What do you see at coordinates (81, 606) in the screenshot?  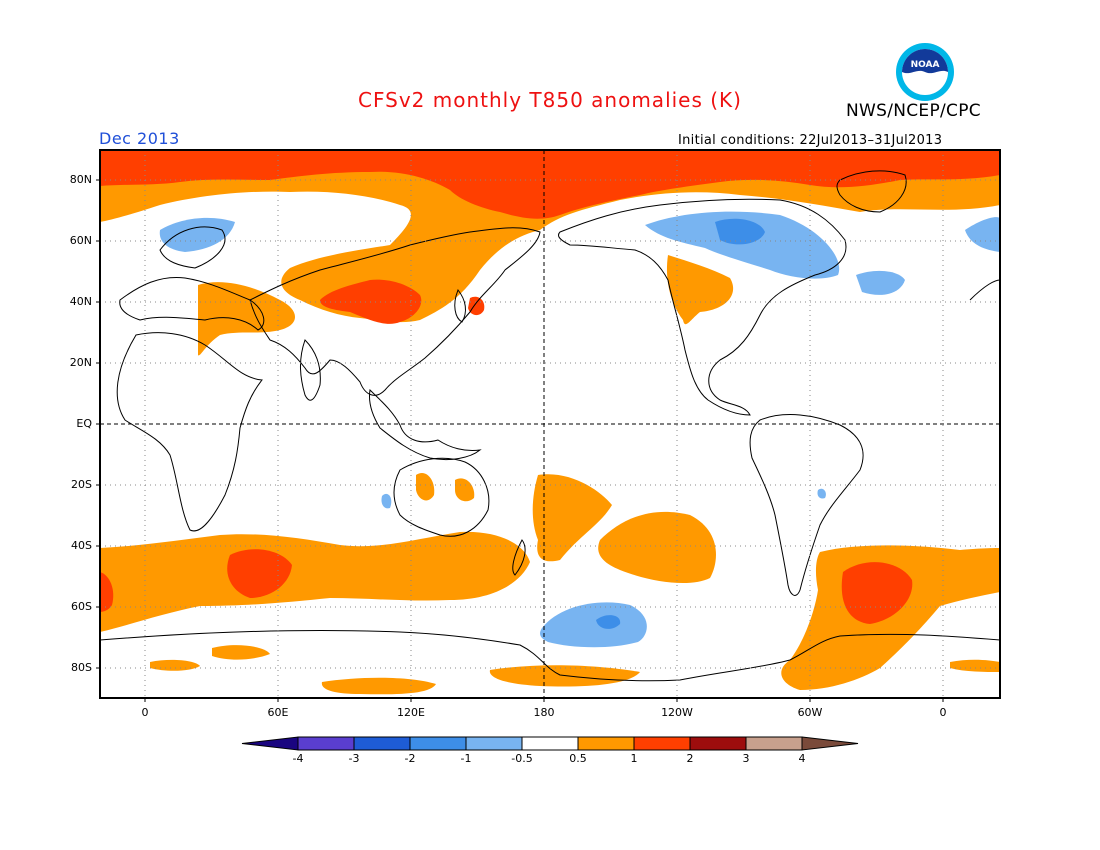 I see `lat-label-60s: 60S` at bounding box center [81, 606].